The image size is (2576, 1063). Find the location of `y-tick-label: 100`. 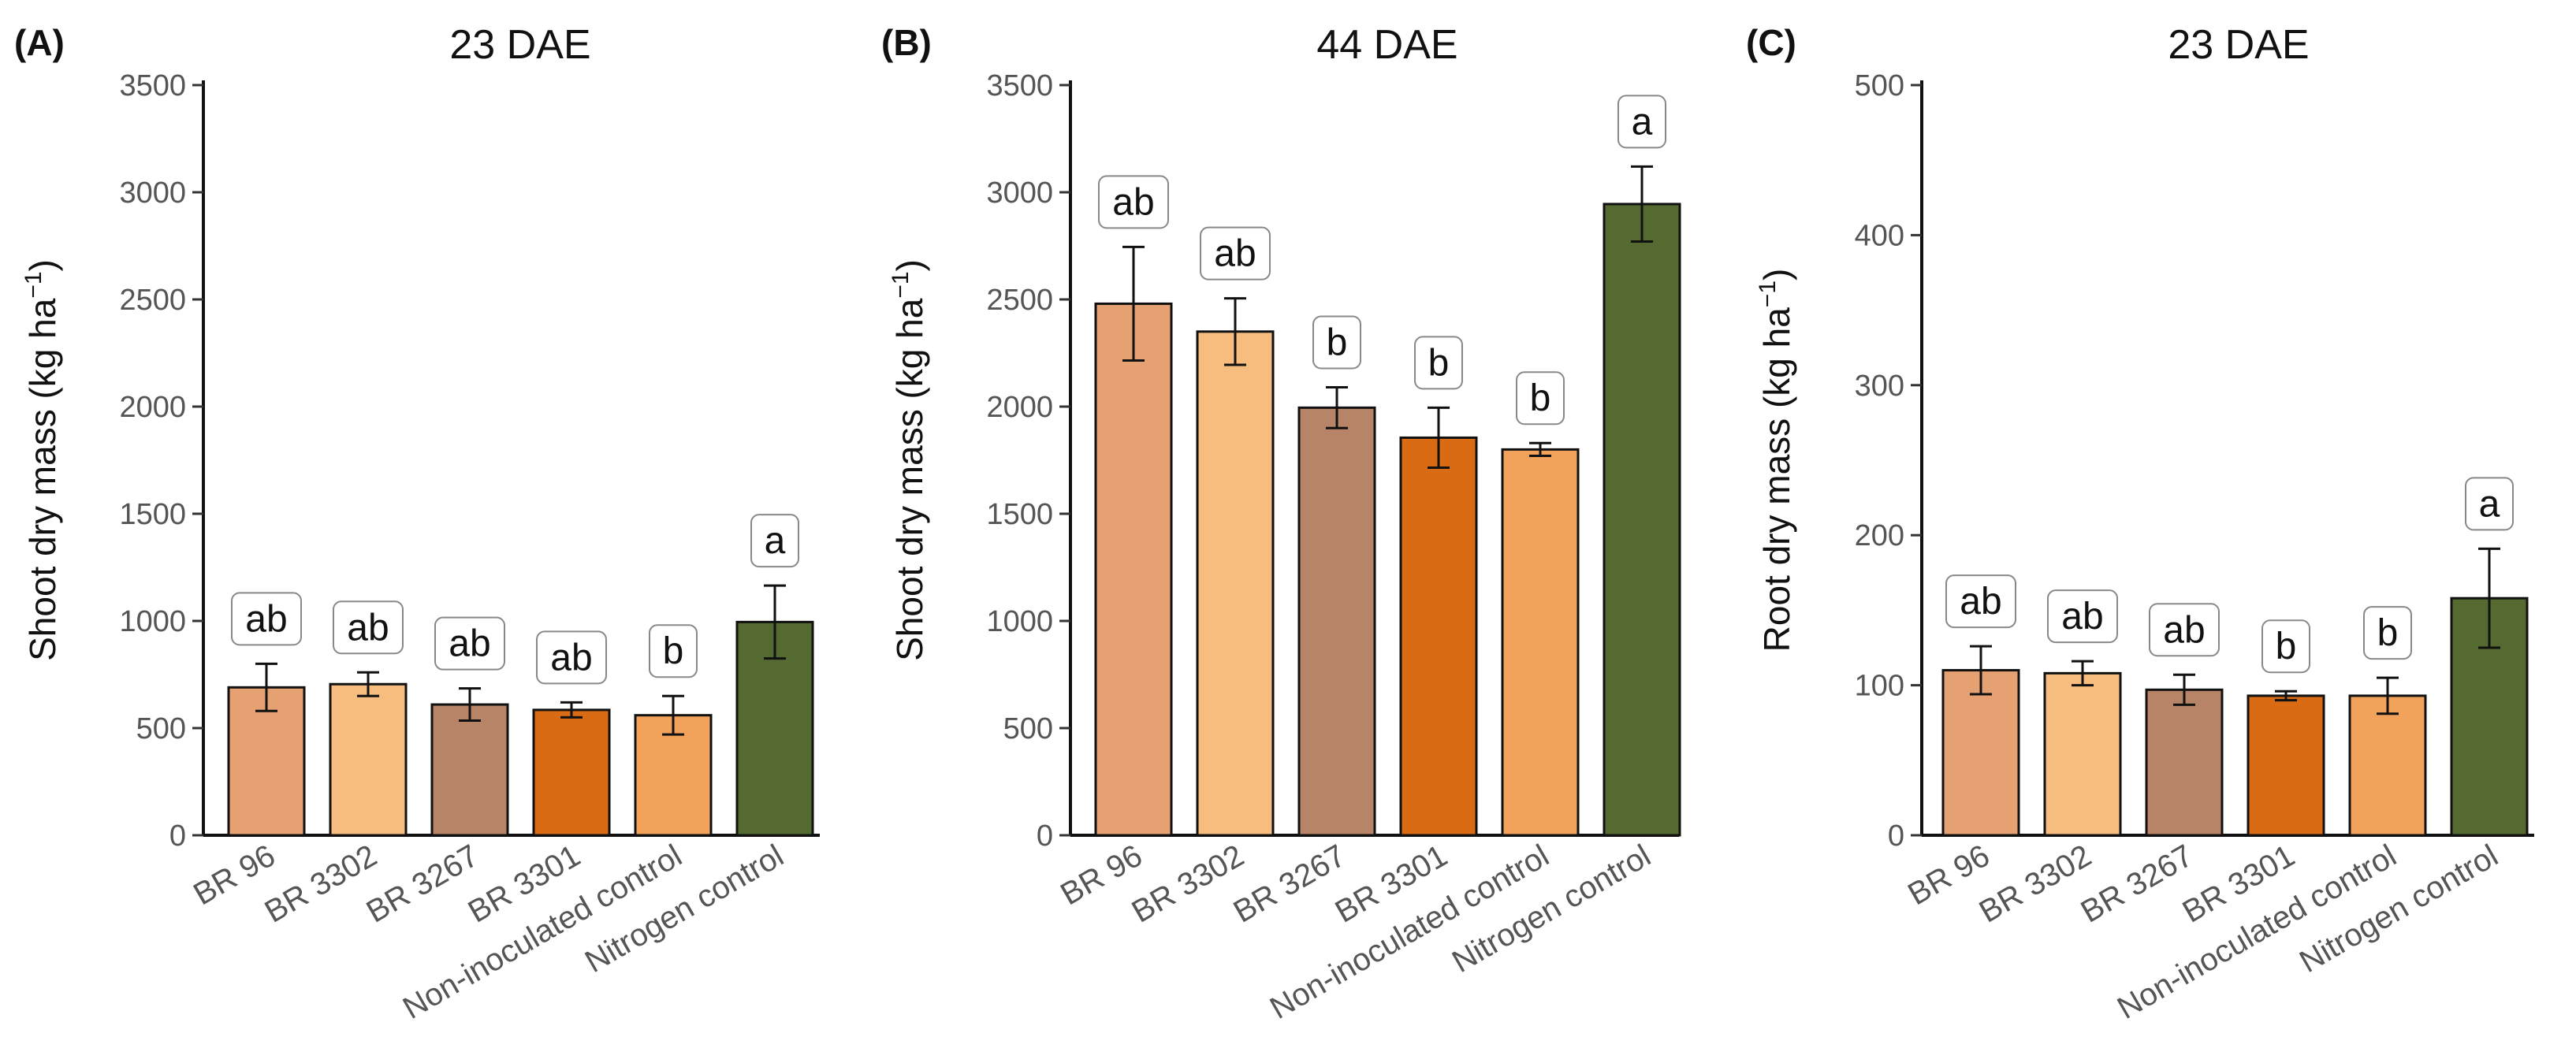

y-tick-label: 100 is located at coordinates (1879, 686).